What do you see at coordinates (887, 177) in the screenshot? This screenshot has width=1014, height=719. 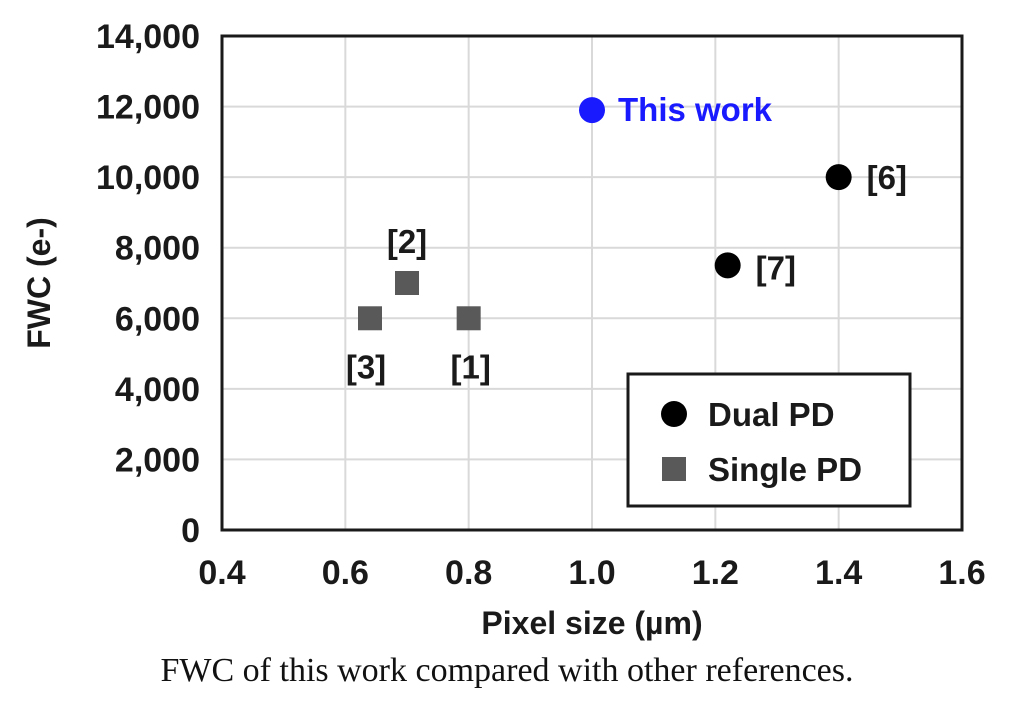 I see `point-label: [6]` at bounding box center [887, 177].